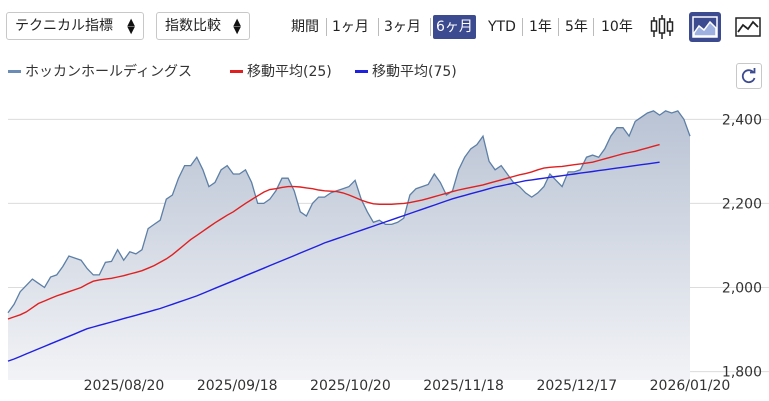 The image size is (769, 401). I want to click on legend-item-price: ホッカンホールディングス, so click(100, 71).